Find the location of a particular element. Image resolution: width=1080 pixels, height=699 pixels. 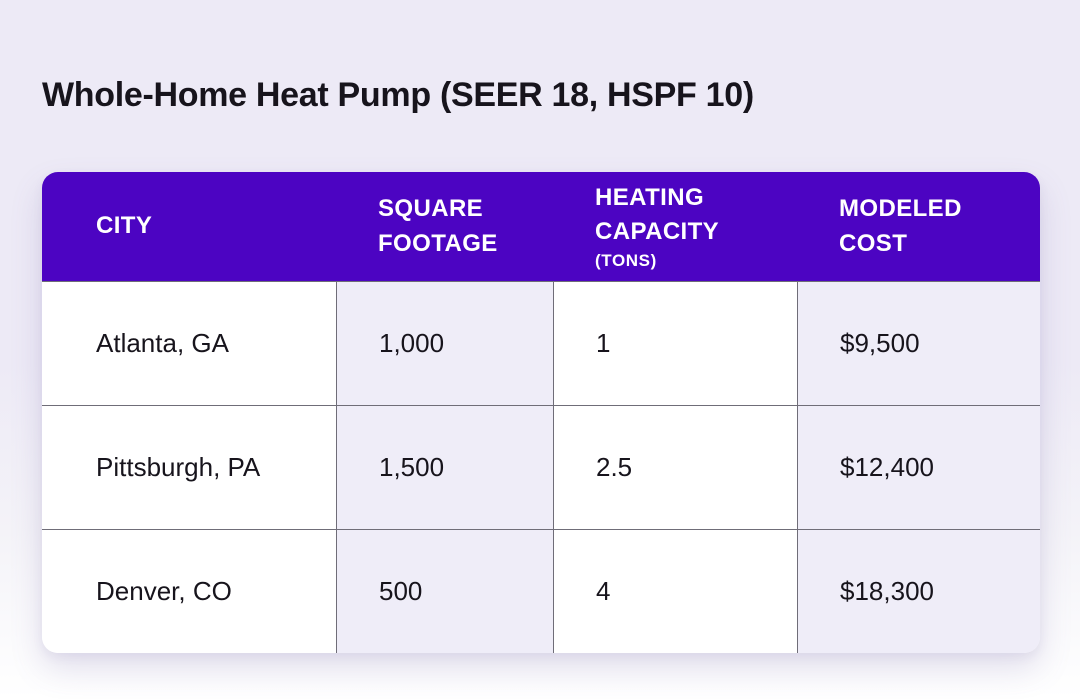

column-header-label: MODELED COST is located at coordinates (900, 226).